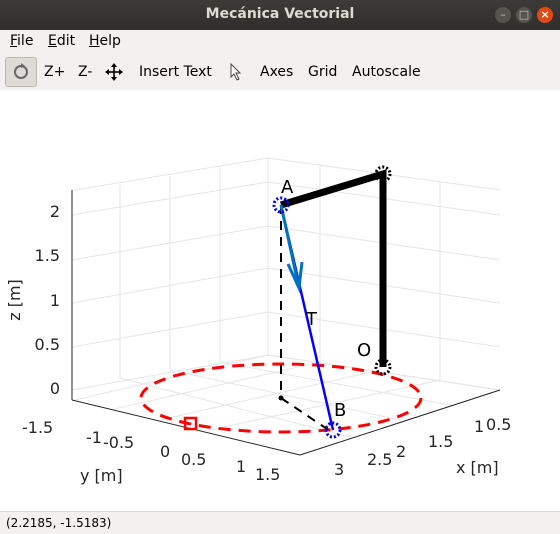  I want to click on projection-origin, so click(281, 398).